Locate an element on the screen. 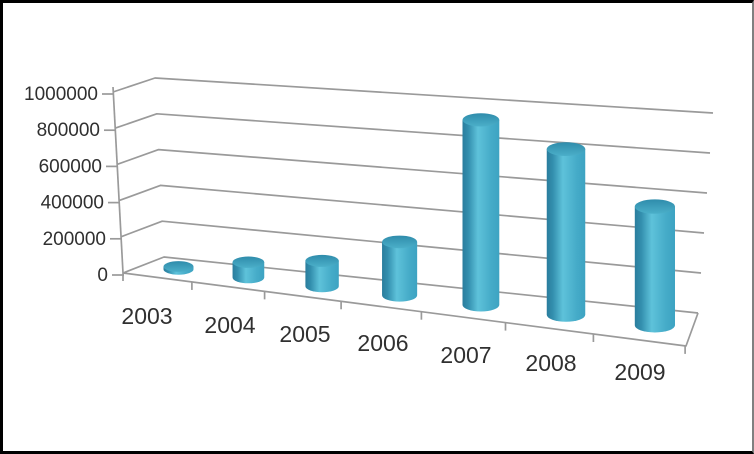 This screenshot has width=754, height=454. value-axis-line is located at coordinates (118, 180).